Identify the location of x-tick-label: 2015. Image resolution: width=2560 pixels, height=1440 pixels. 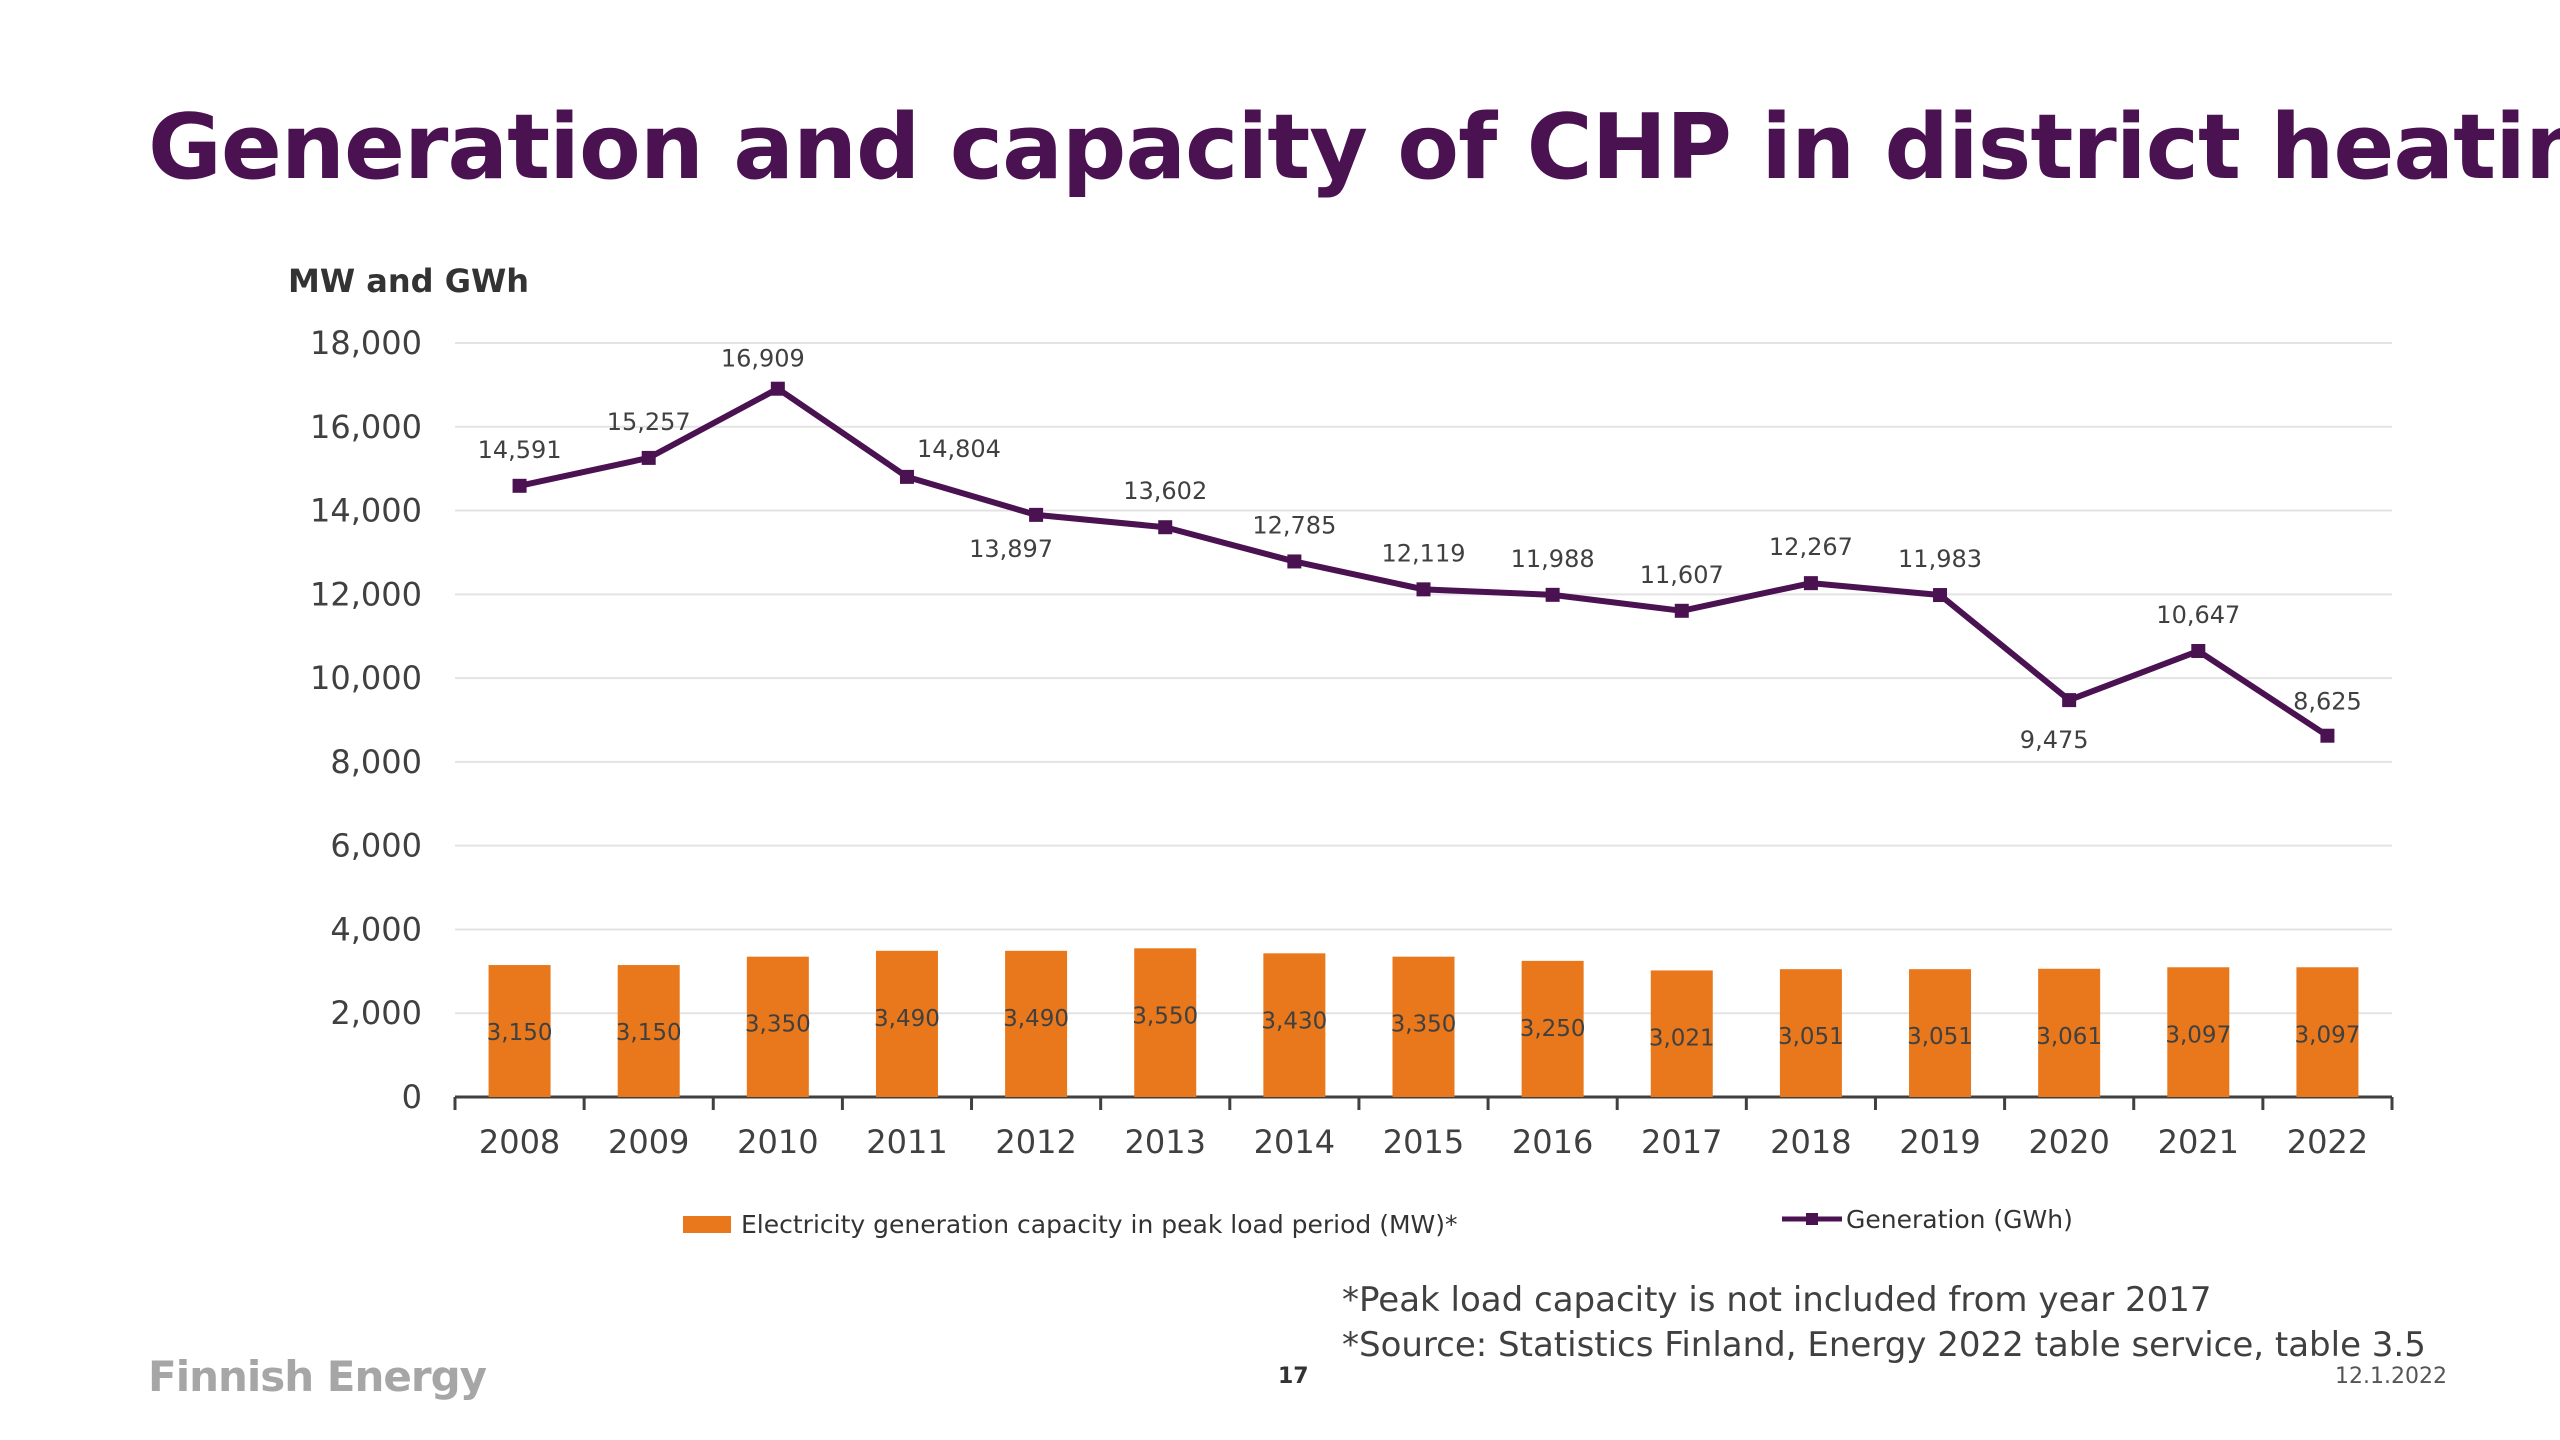
(1423, 1142).